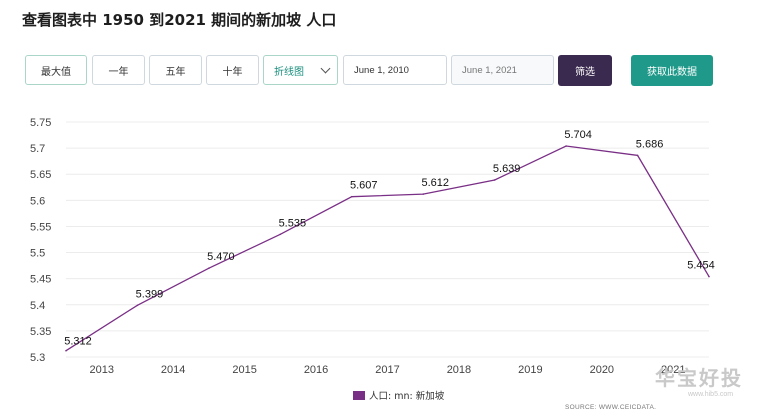 Image resolution: width=769 pixels, height=416 pixels. Describe the element at coordinates (40, 332) in the screenshot. I see `y-tick-label: 5.35` at that location.